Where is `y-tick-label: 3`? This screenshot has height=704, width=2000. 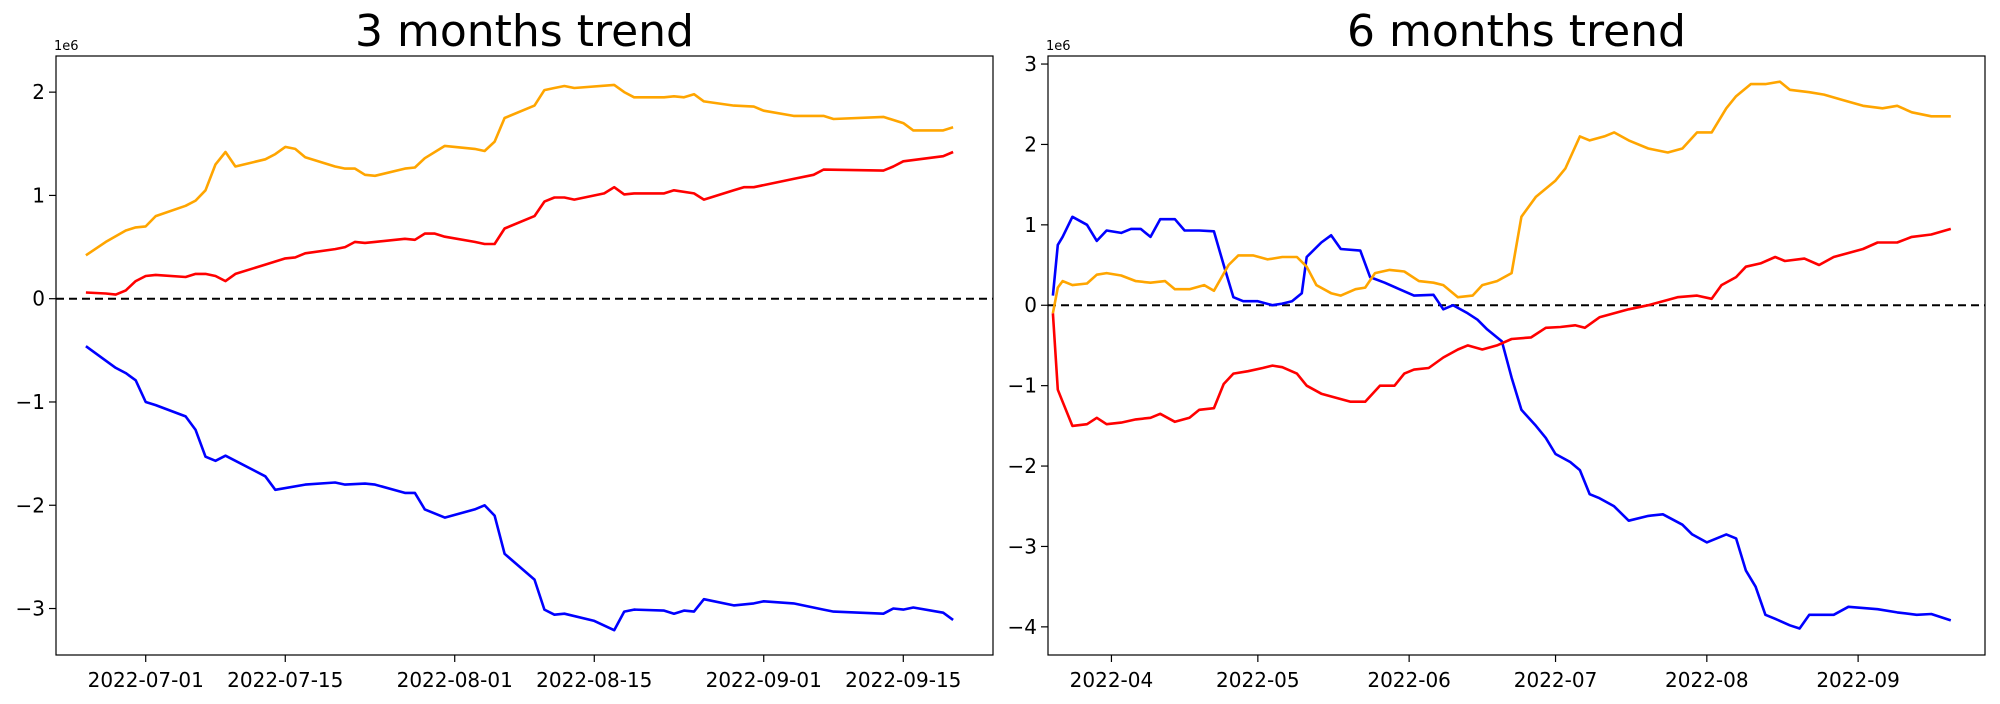 y-tick-label: 3 is located at coordinates (1030, 64).